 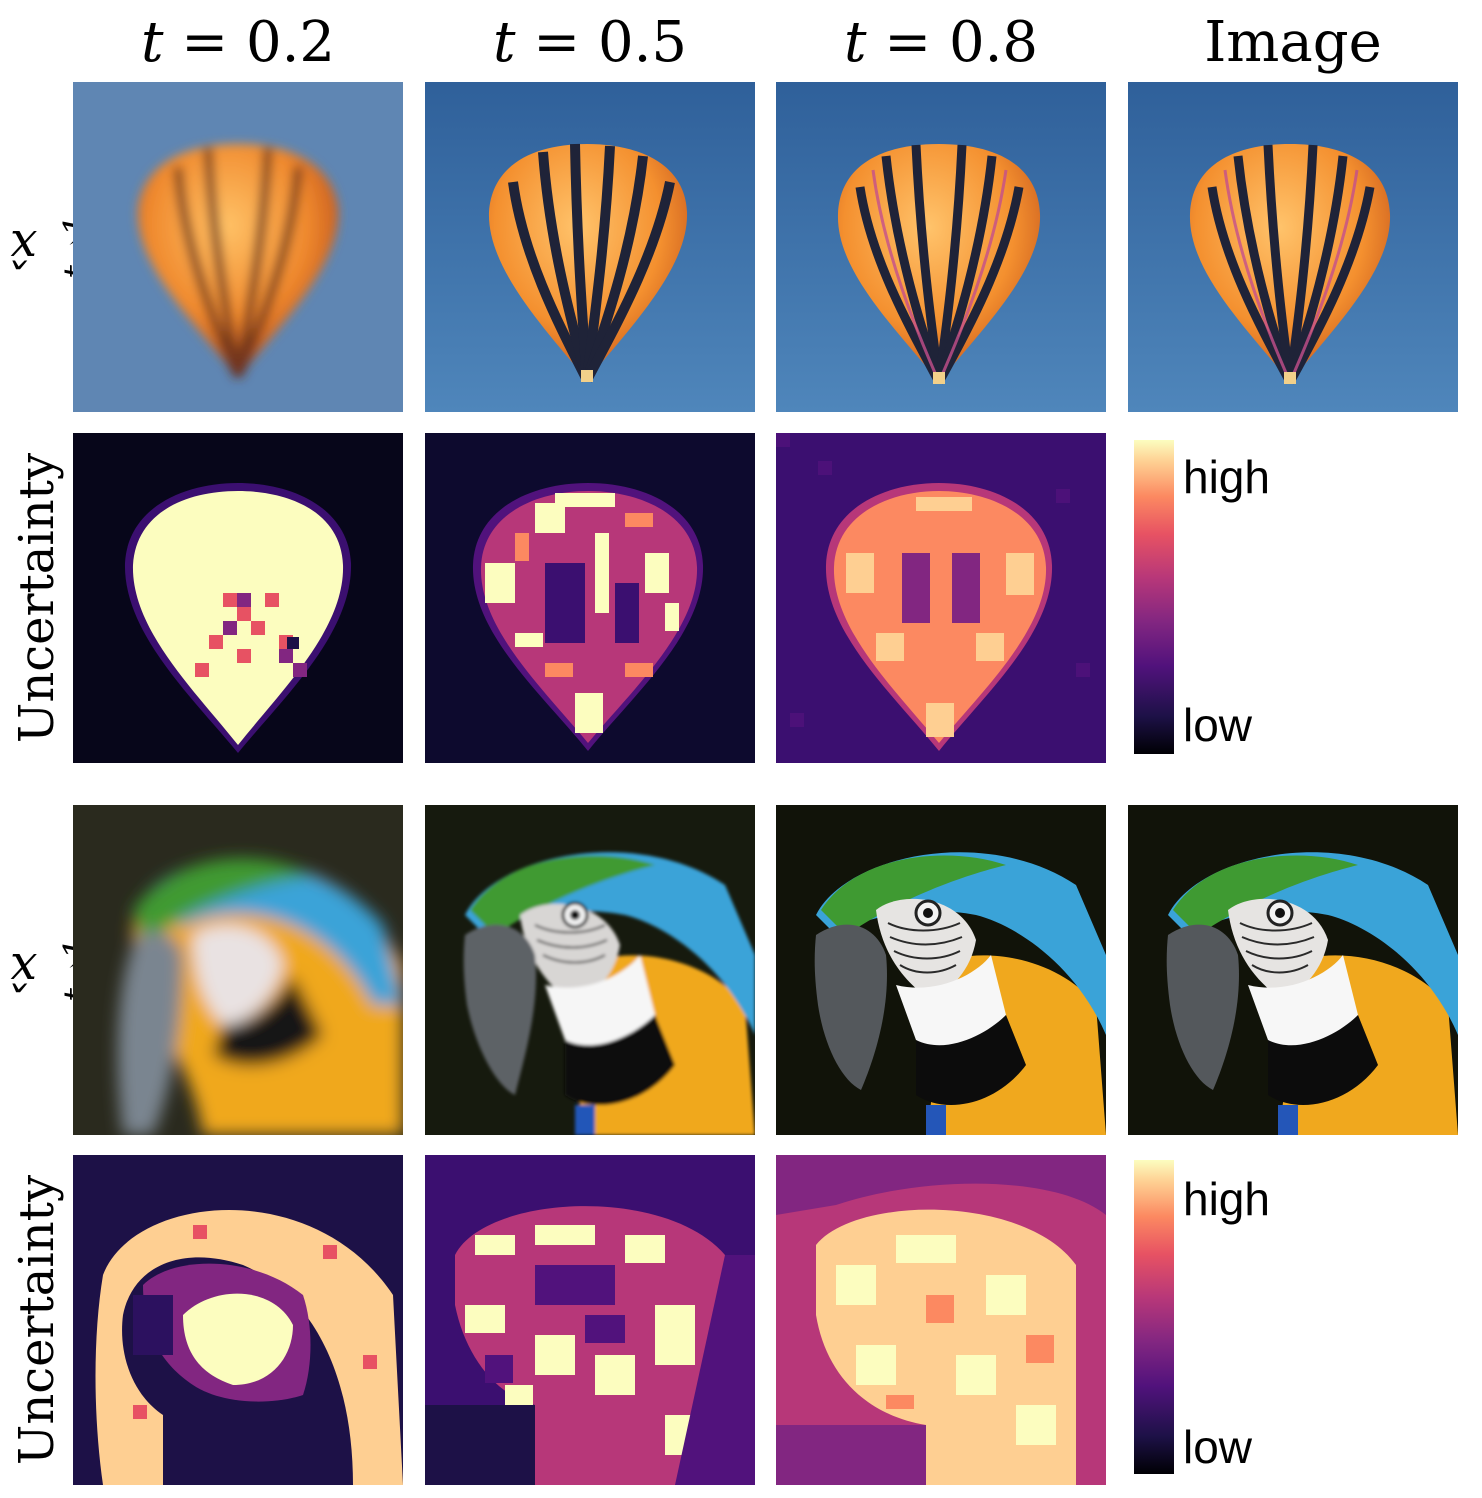 What do you see at coordinates (238, 598) in the screenshot?
I see `balloon-uncertainty-t02` at bounding box center [238, 598].